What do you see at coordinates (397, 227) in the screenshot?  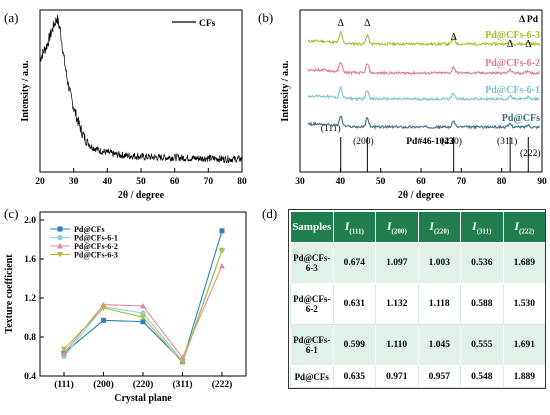 I see `table-header-i200: I(200)` at bounding box center [397, 227].